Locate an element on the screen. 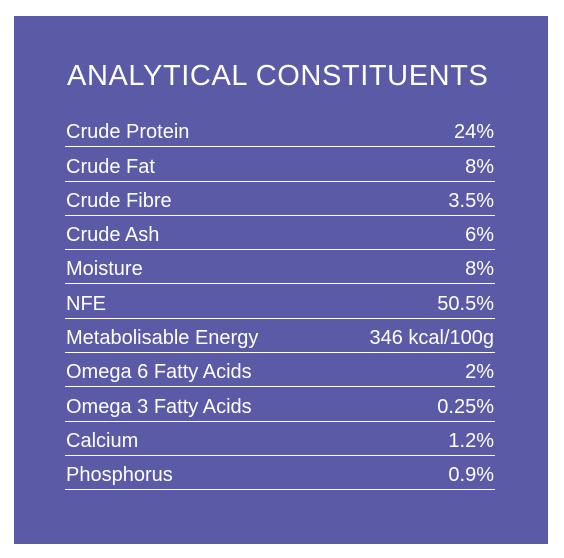 The image size is (564, 558). row-label: Crude Ash is located at coordinates (113, 235).